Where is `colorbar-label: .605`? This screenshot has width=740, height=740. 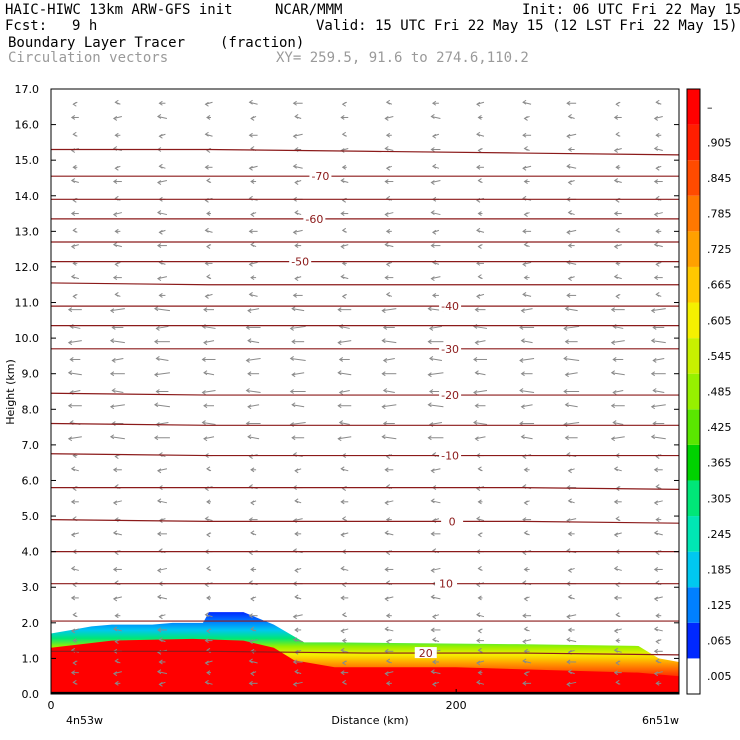 colorbar-label: .605 is located at coordinates (719, 320).